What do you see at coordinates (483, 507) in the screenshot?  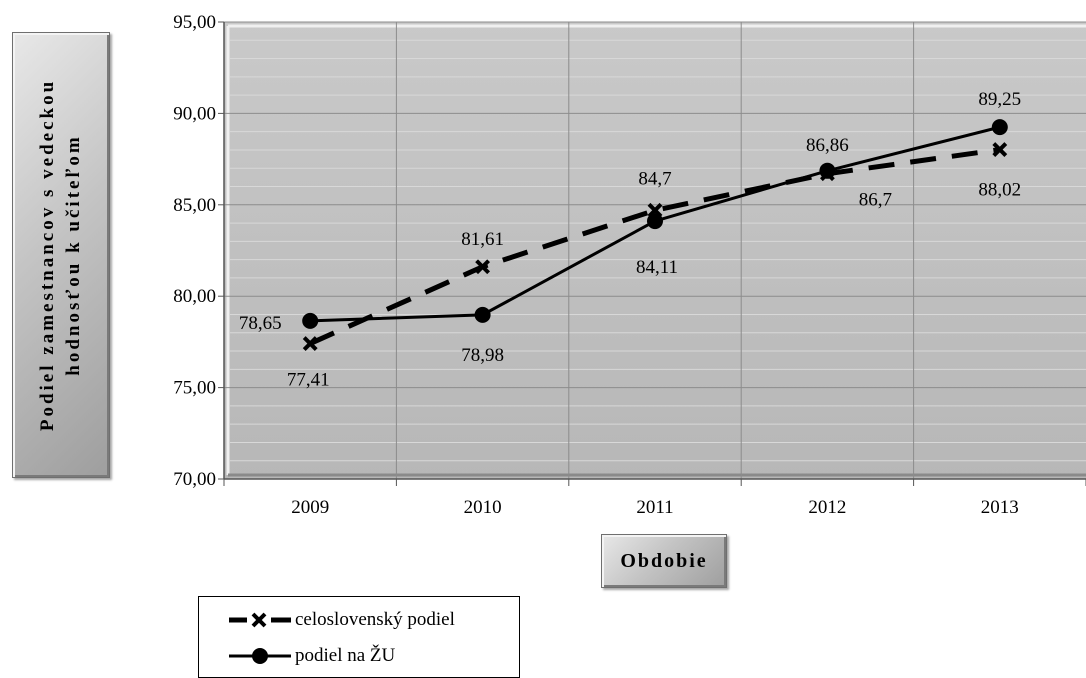 I see `x-tick-label: 2010` at bounding box center [483, 507].